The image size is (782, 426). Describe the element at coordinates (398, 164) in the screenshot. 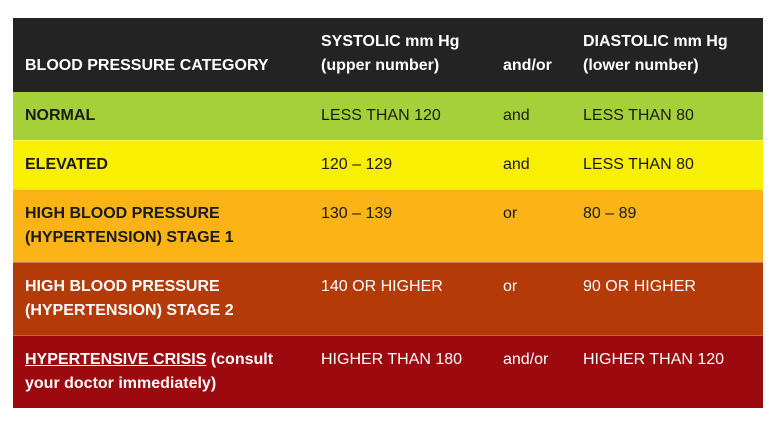

I see `systolic-cell: 120 – 129` at that location.